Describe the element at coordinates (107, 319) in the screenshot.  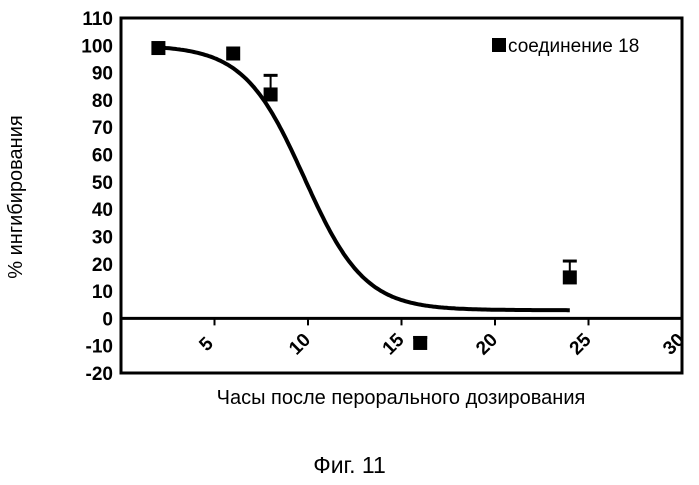
I see `y-tick-label: 0` at that location.